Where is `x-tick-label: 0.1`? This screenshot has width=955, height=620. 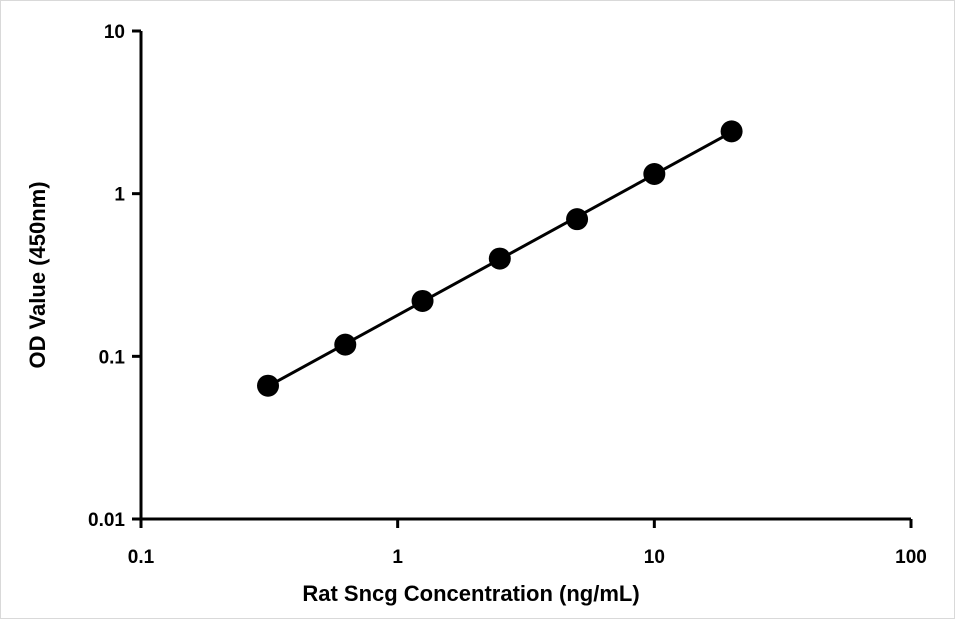
x-tick-label: 0.1 is located at coordinates (141, 557).